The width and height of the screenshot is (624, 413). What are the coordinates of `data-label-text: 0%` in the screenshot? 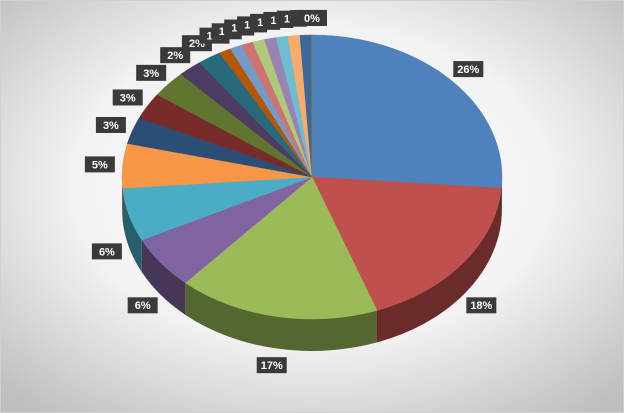 It's located at (312, 19).